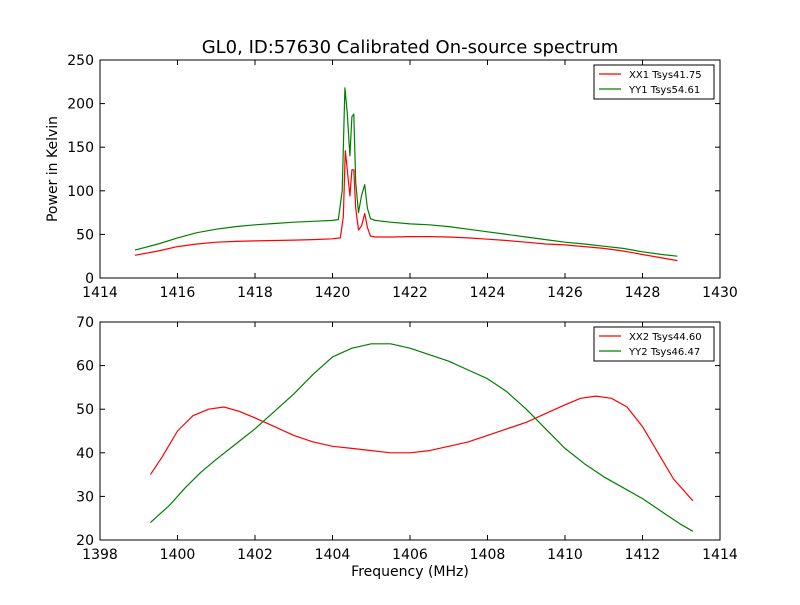  Describe the element at coordinates (85, 367) in the screenshot. I see `y-tick-label: 60` at that location.